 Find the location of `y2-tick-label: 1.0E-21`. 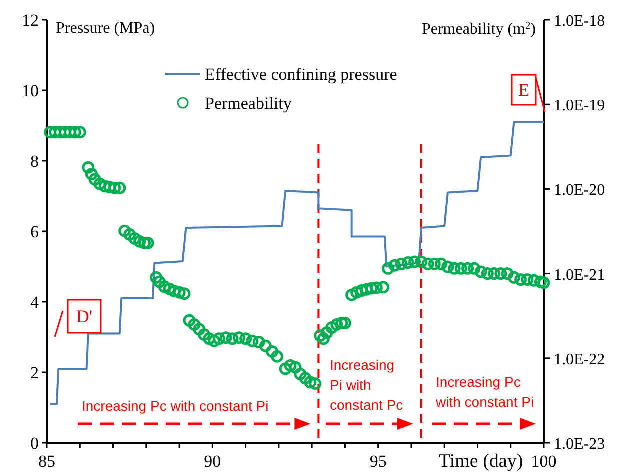

y2-tick-label: 1.0E-21 is located at coordinates (580, 275).